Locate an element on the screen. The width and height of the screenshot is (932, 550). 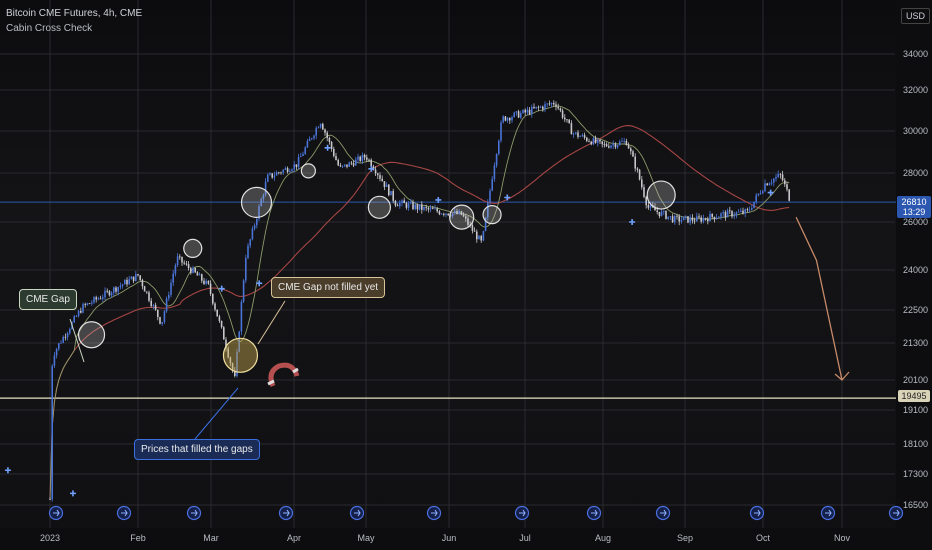
cross-marker is located at coordinates (7, 470).